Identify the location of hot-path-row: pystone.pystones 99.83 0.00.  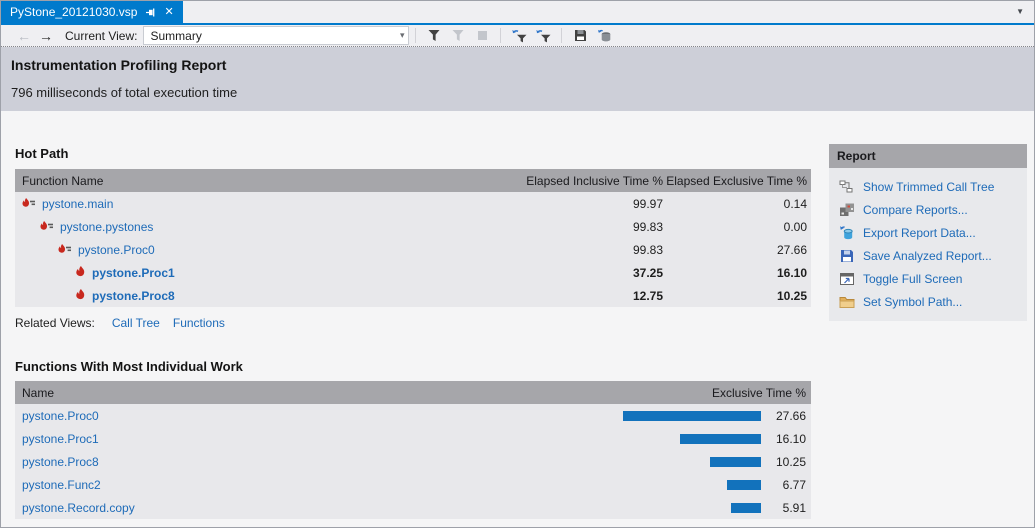
(413, 226).